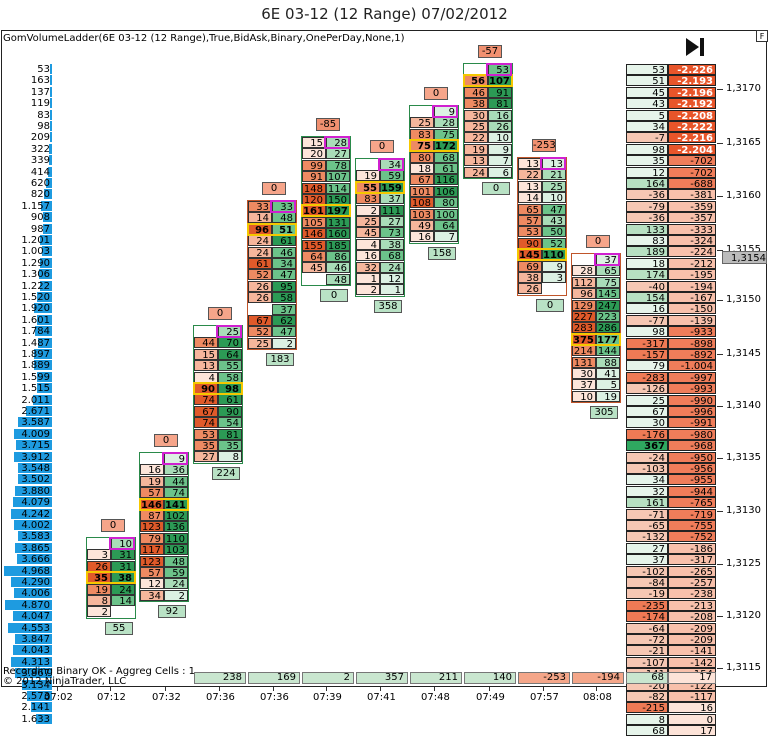  What do you see at coordinates (152, 538) in the screenshot?
I see `bid-volume-cell: 79` at bounding box center [152, 538].